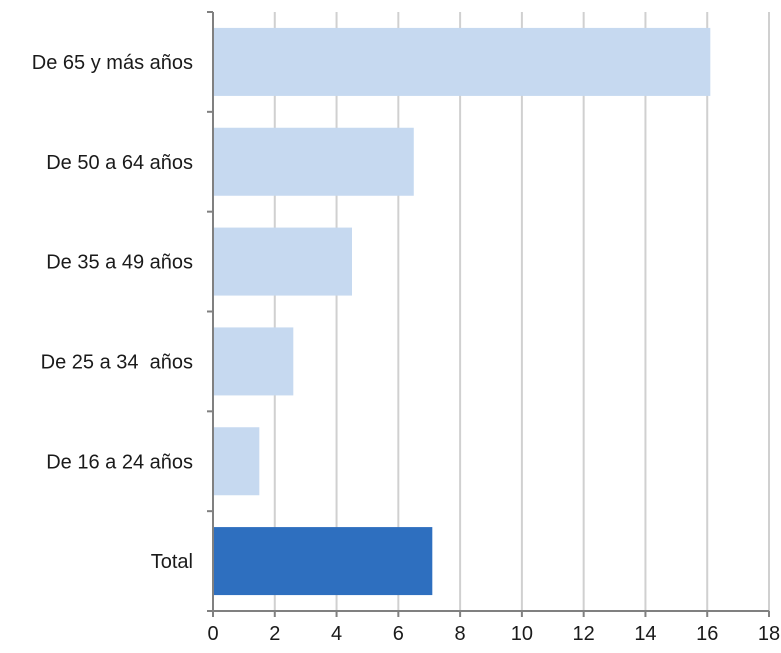 Image resolution: width=781 pixels, height=653 pixels. What do you see at coordinates (112, 63) in the screenshot?
I see `category-label: De 65 y más años` at bounding box center [112, 63].